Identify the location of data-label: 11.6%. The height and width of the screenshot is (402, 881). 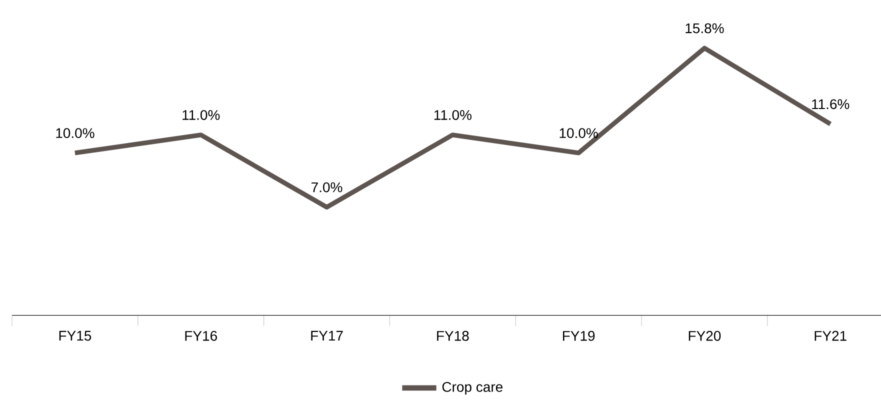
(831, 104).